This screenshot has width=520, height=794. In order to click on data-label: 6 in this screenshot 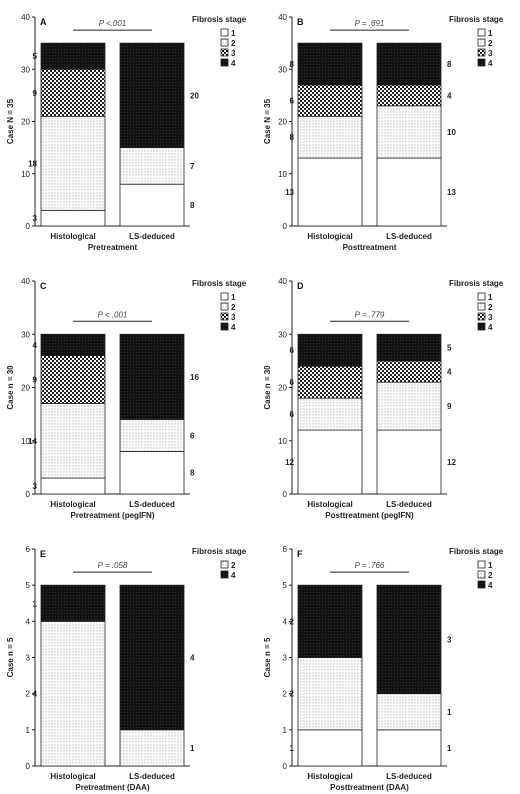, I will do `click(292, 350)`.